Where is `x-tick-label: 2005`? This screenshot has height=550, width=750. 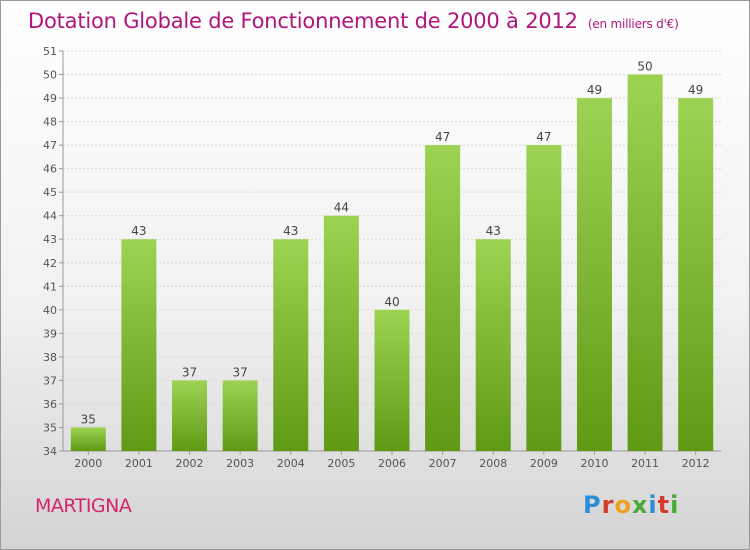 x-tick-label: 2005 is located at coordinates (341, 463).